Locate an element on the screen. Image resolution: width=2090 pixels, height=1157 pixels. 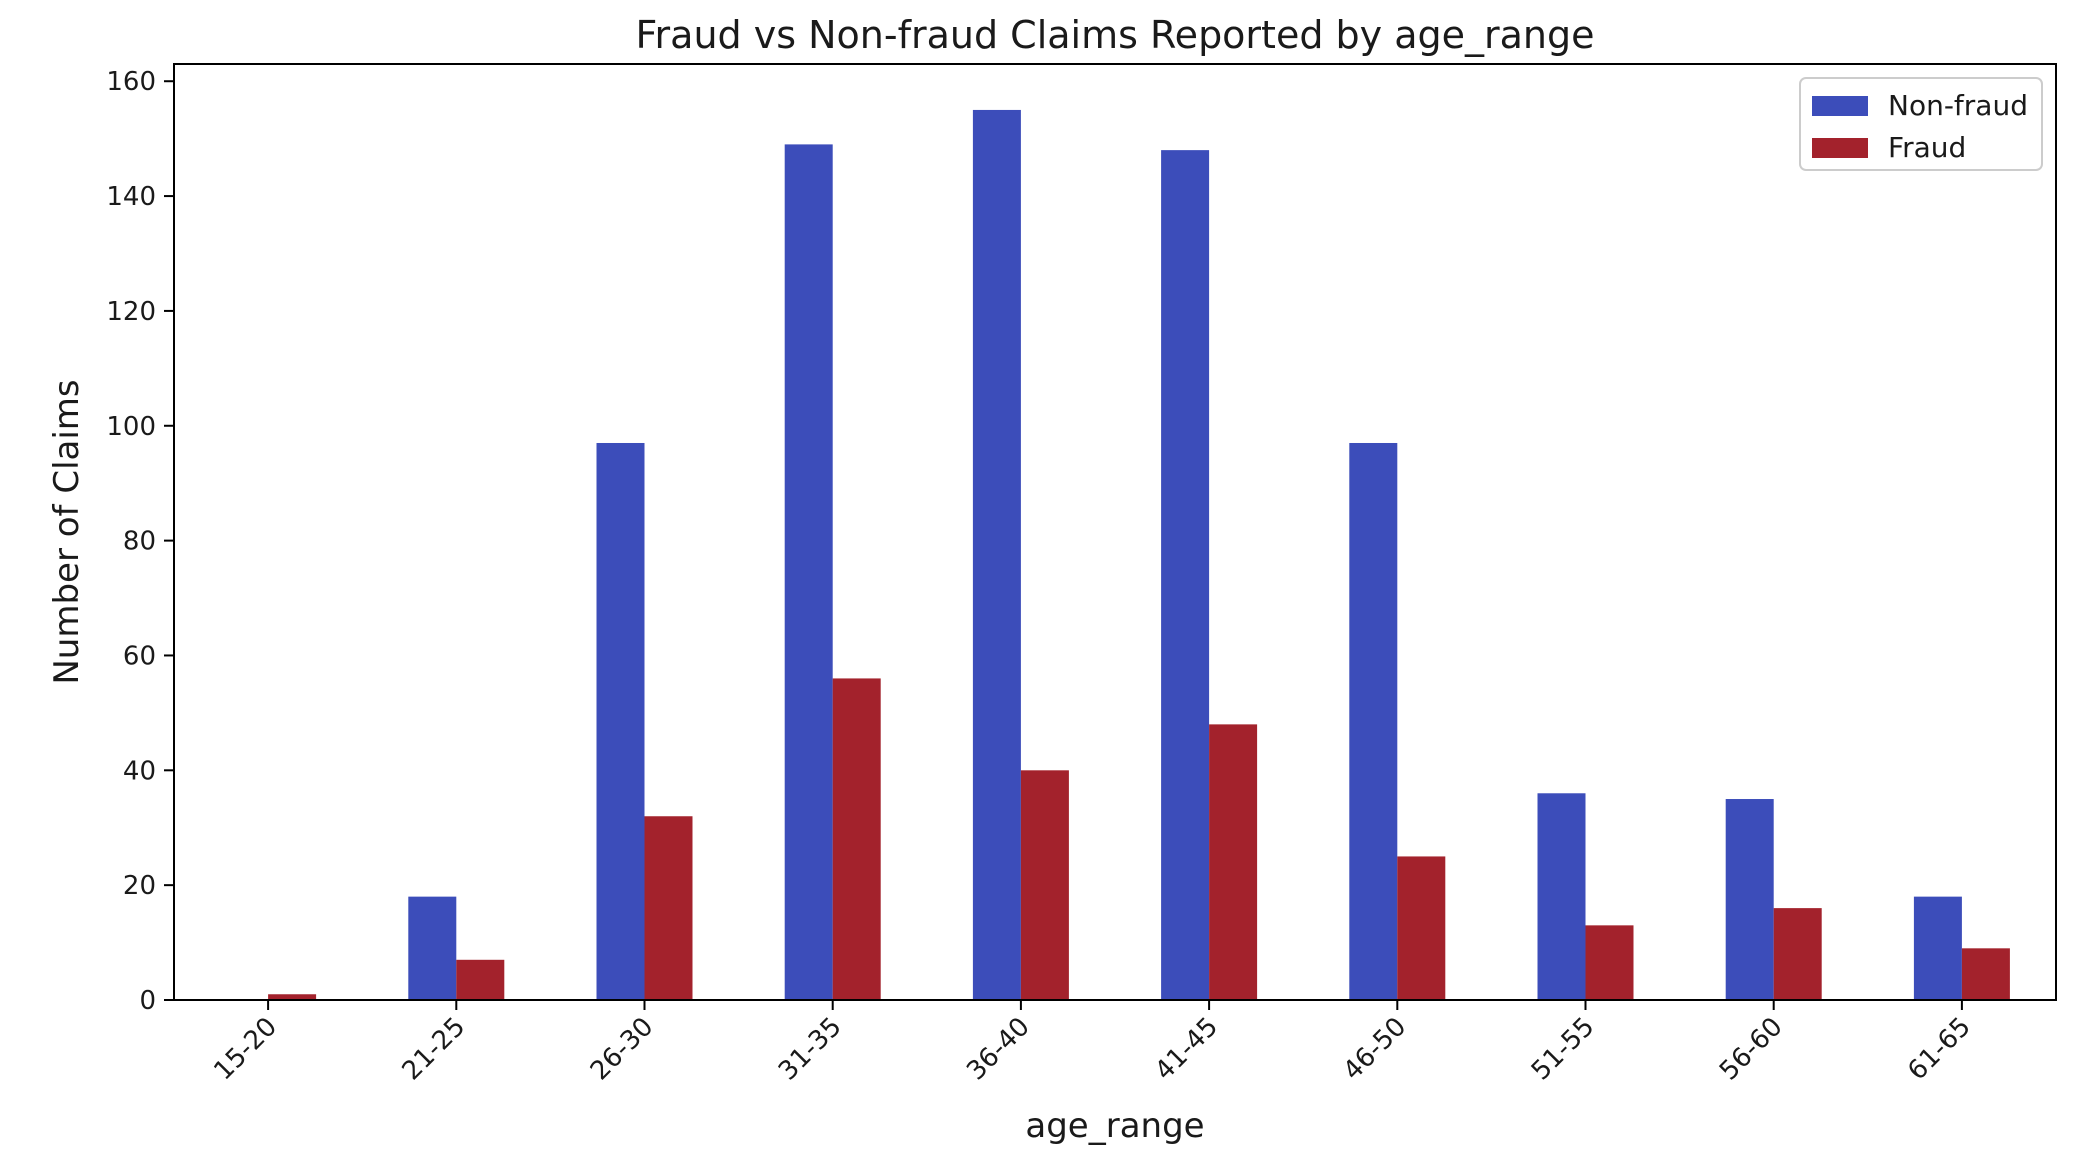
y-tick-label: 140 is located at coordinates (131, 197).